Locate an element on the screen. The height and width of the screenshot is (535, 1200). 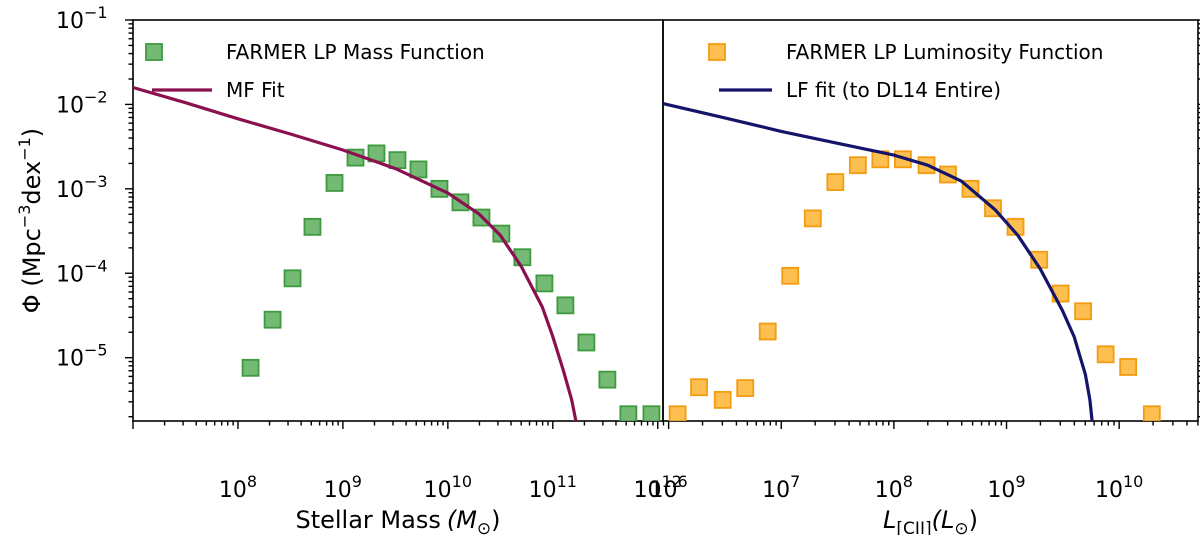
y-tick-label: 10⁻⁴ is located at coordinates (82, 271).